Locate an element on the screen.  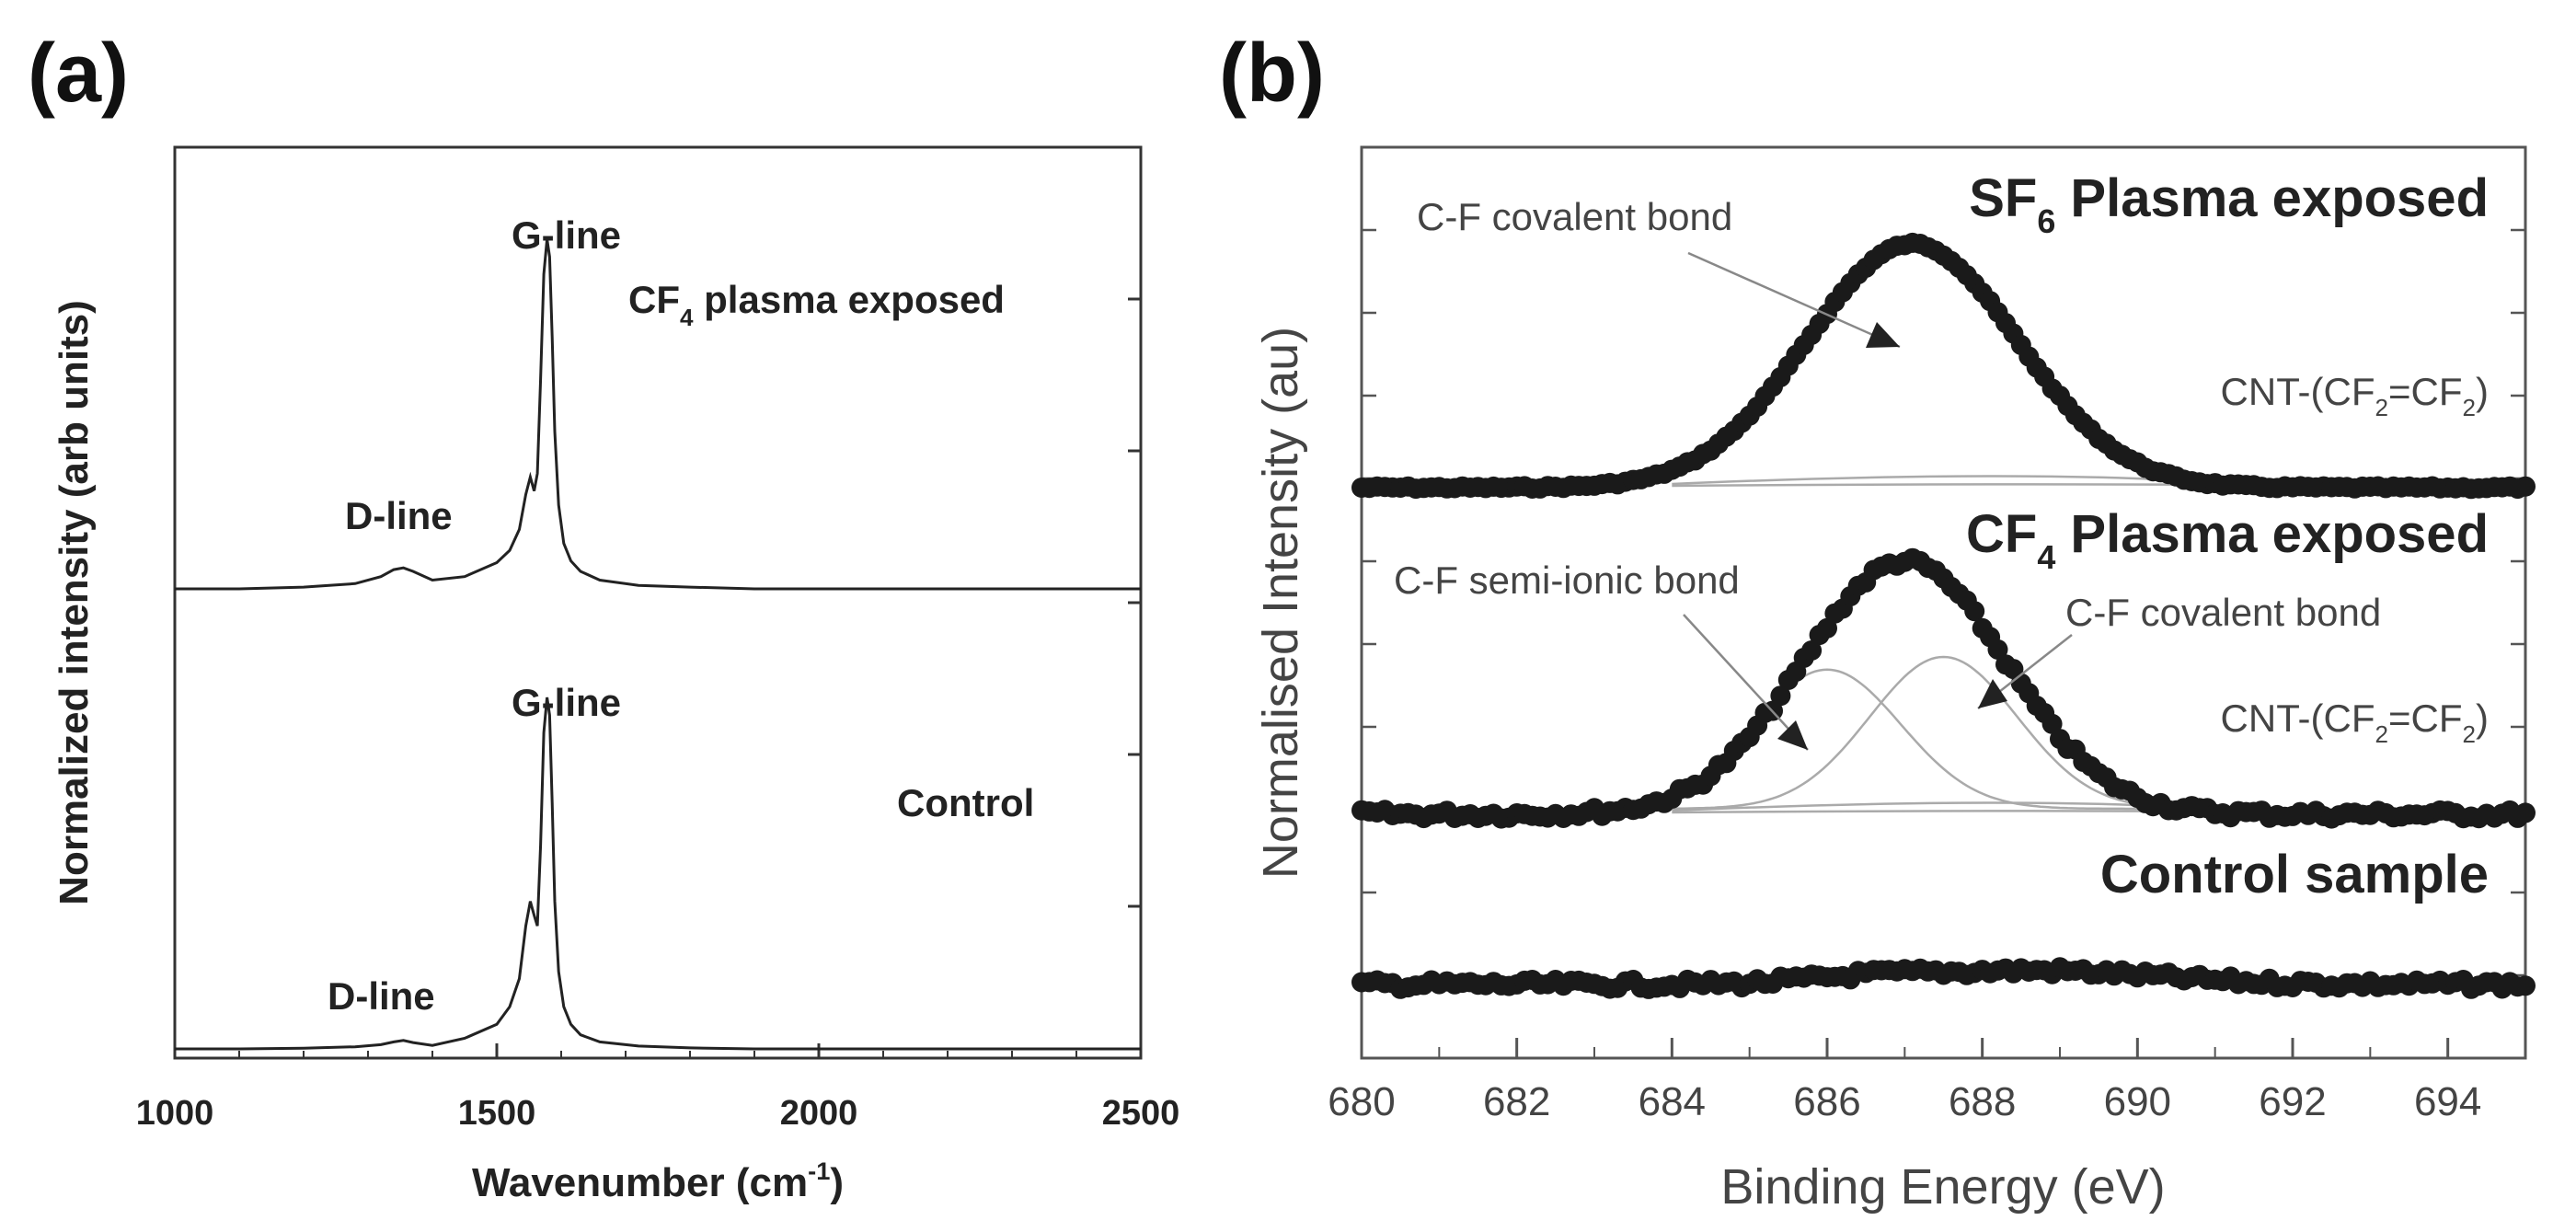
series-label-cf4-plasma: CF4 plasma exposed is located at coordinates (816, 304).